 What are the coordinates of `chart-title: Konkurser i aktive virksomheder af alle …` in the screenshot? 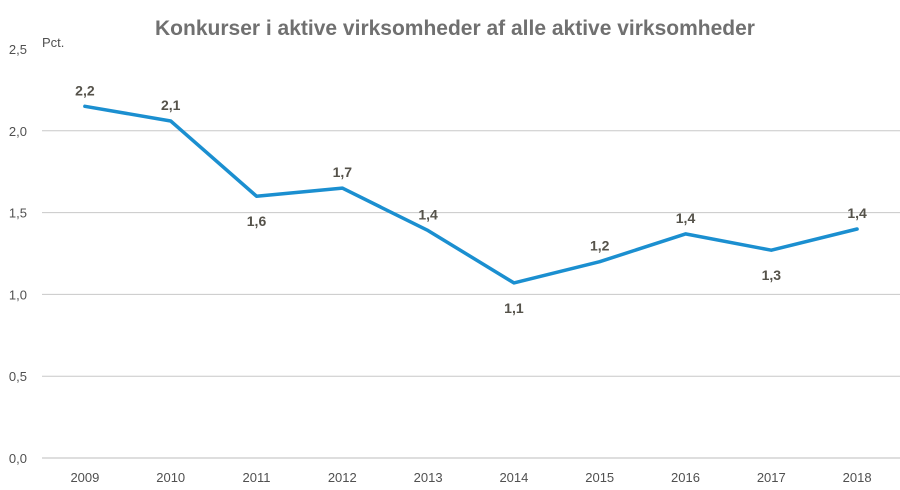 It's located at (455, 28).